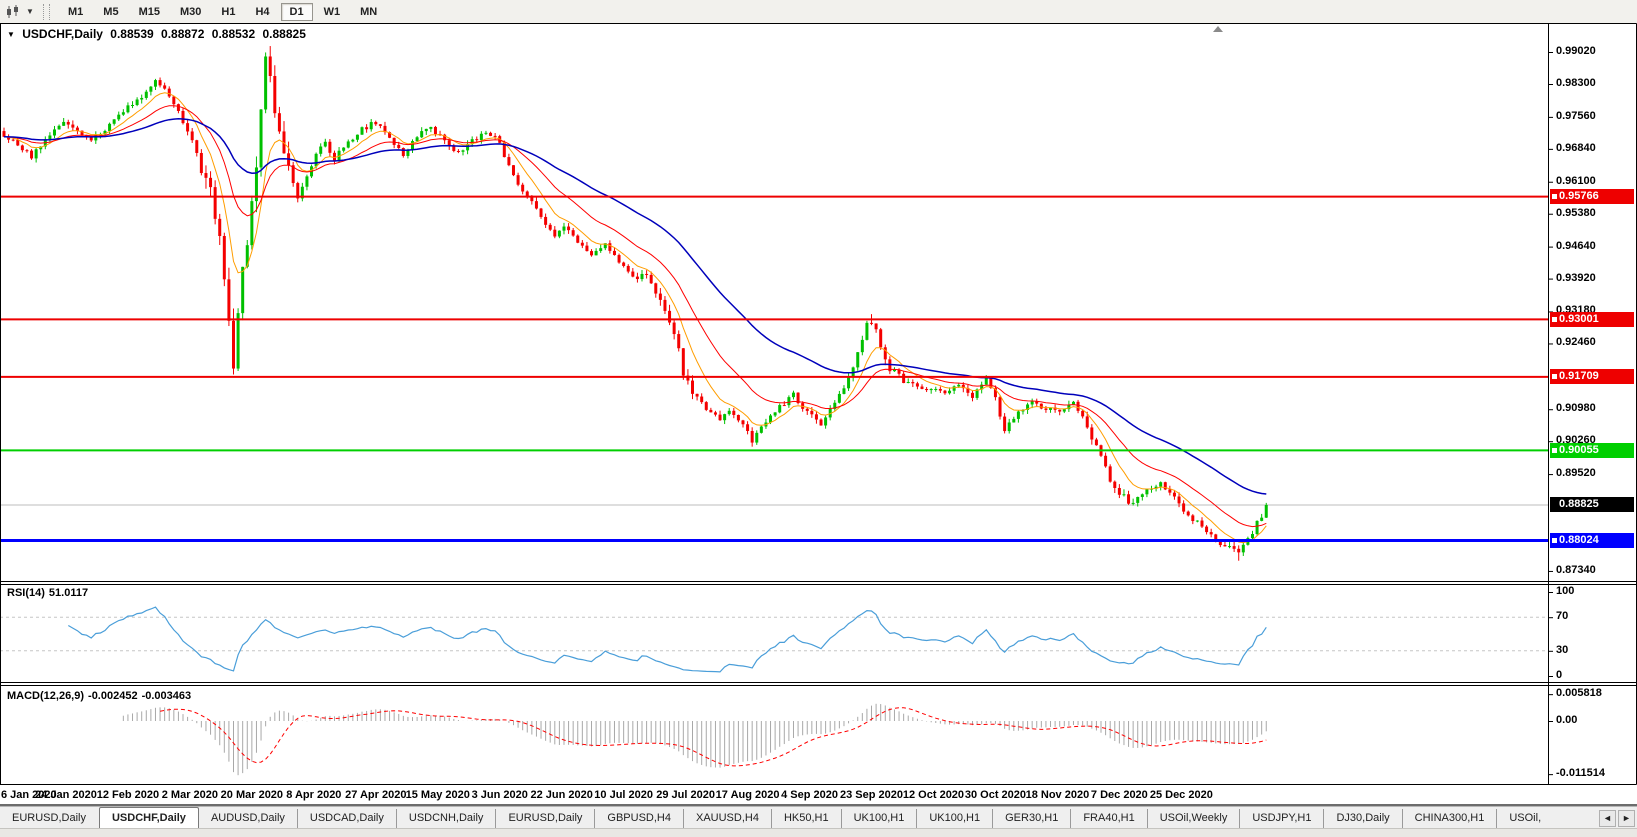 Image resolution: width=1637 pixels, height=837 pixels. I want to click on hline-price-label: 0.91709, so click(1592, 377).